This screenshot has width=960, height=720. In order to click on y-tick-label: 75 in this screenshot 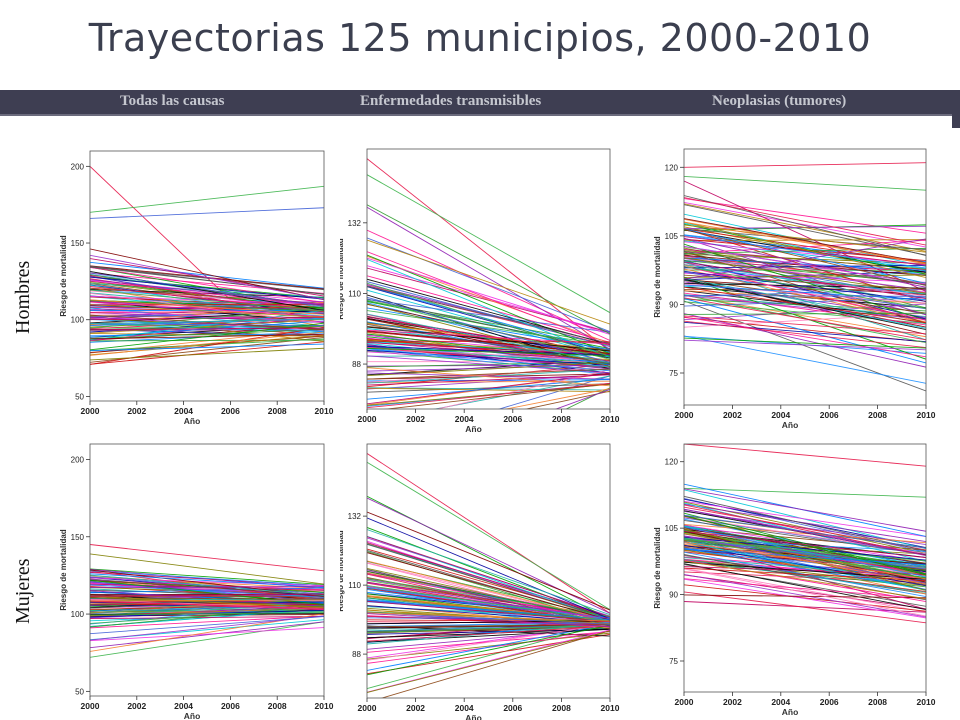, I will do `click(673, 661)`.